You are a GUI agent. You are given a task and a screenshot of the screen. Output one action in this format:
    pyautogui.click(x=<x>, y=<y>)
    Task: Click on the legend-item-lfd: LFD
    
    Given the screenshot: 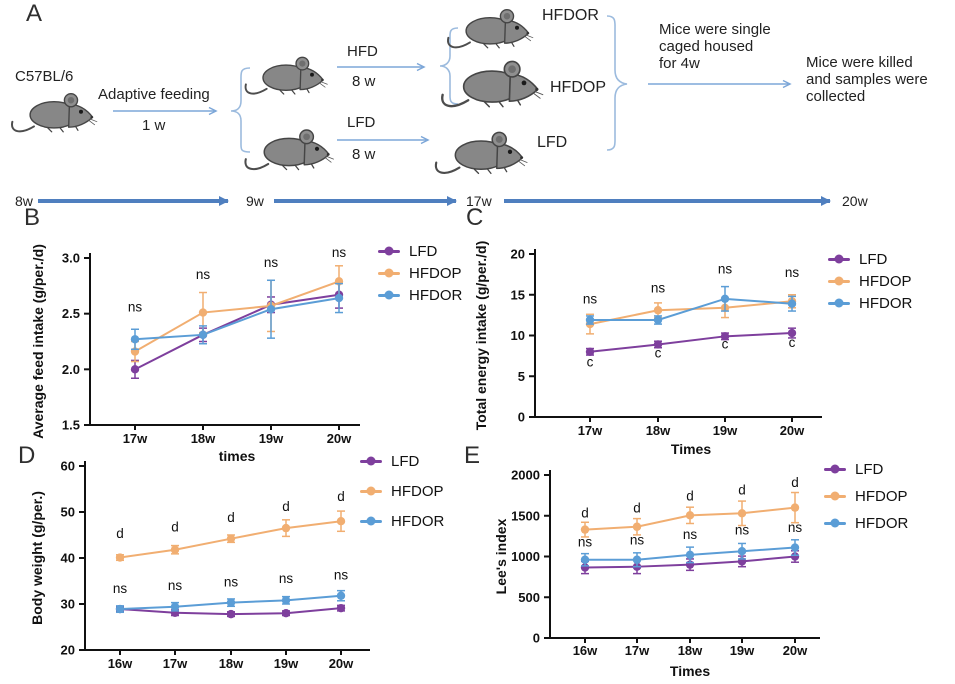 What is the action you would take?
    pyautogui.click(x=420, y=251)
    